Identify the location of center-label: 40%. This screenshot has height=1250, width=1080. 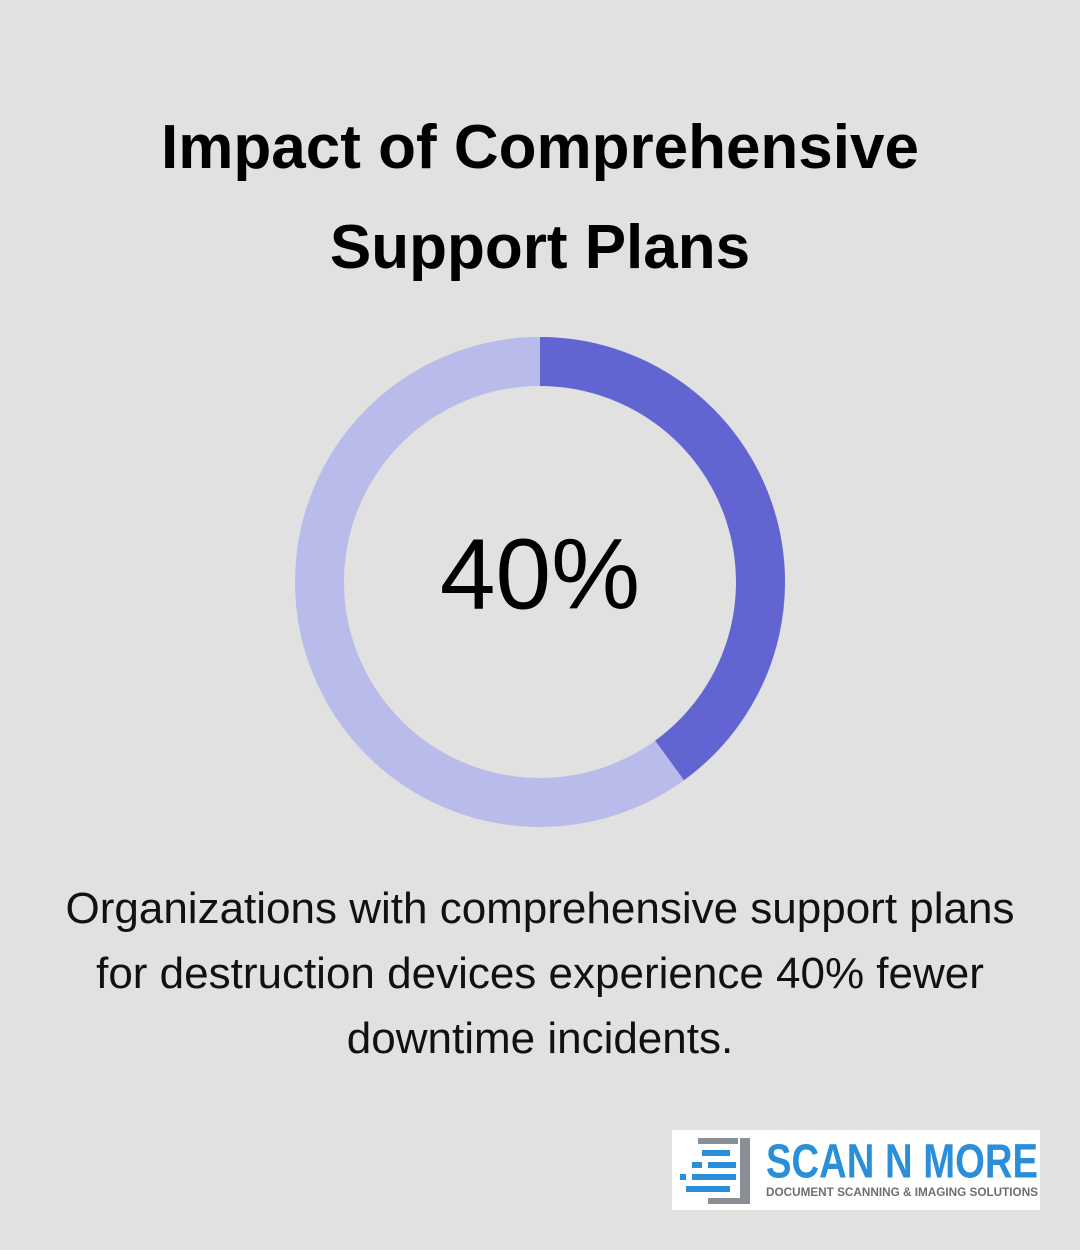
(540, 574).